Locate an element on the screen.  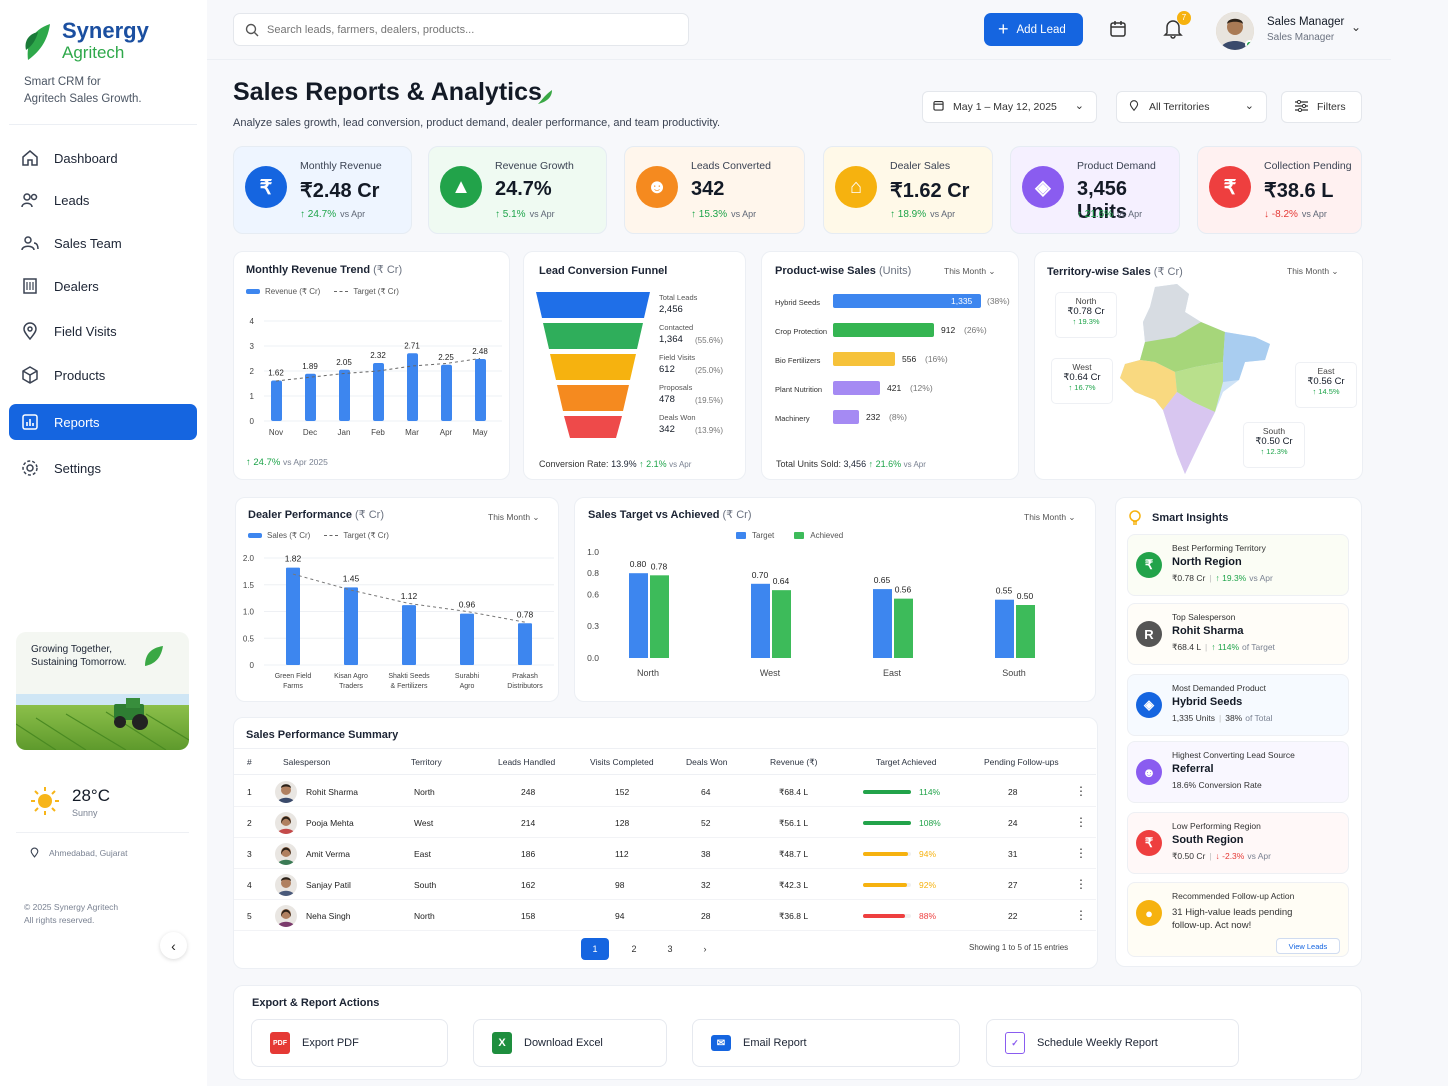
kpi-change: ↑ 21.6% vs Apr is located at coordinates (1109, 214).